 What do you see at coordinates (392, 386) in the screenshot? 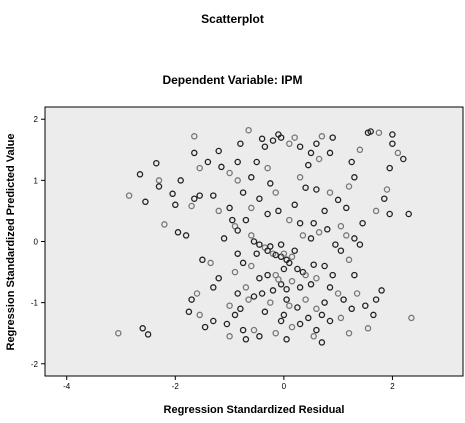
I see `x-tick-label: 2` at bounding box center [392, 386].